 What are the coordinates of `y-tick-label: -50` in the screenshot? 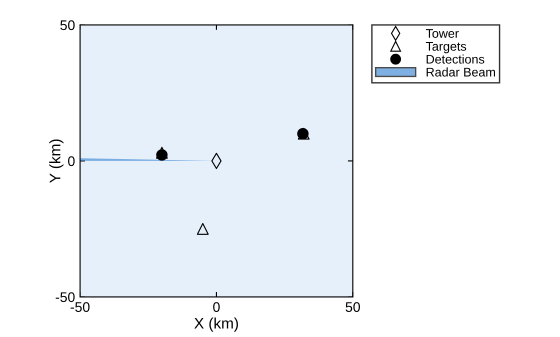 It's located at (65, 297).